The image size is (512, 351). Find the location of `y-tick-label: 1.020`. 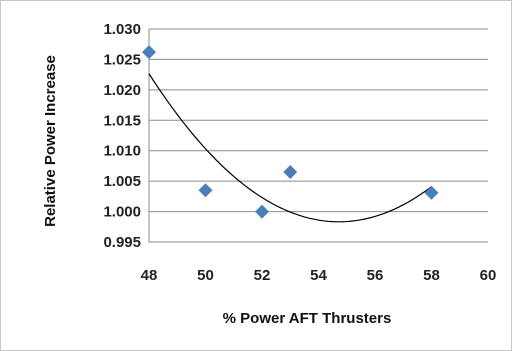

y-tick-label: 1.020 is located at coordinates (122, 90).